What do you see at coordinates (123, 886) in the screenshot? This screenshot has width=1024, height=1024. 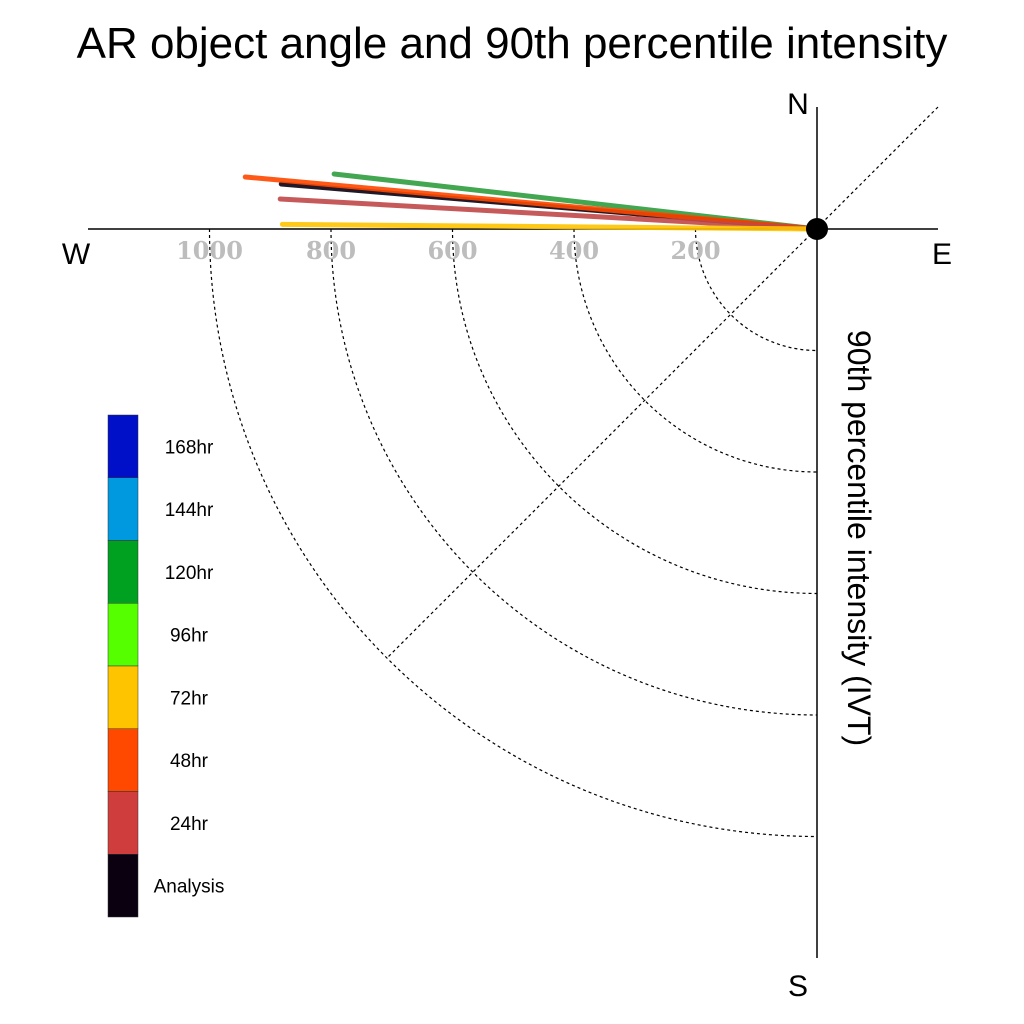 I see `legend-swatch-analysis` at bounding box center [123, 886].